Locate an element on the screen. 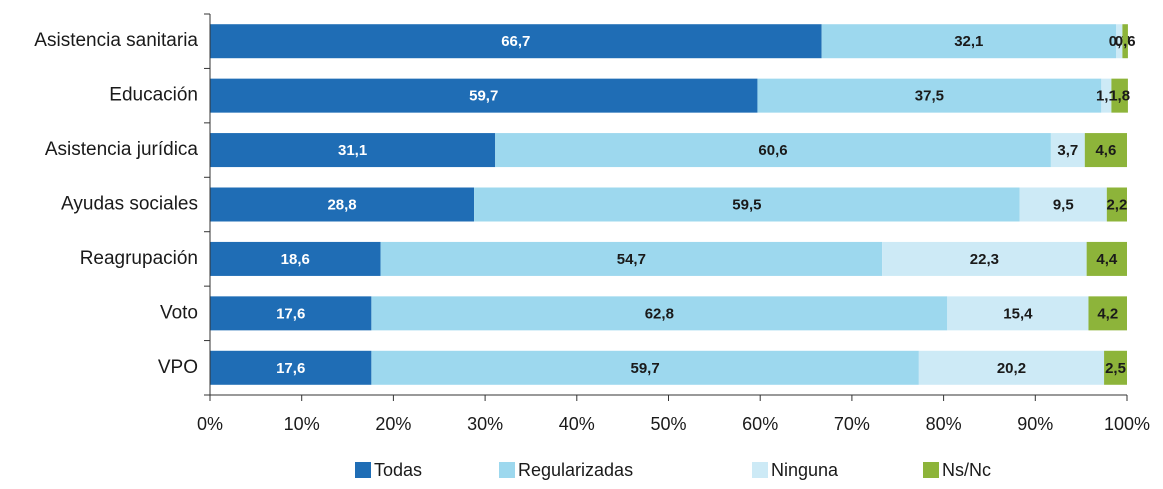 The height and width of the screenshot is (489, 1163). value-label: 1,8 is located at coordinates (1119, 96).